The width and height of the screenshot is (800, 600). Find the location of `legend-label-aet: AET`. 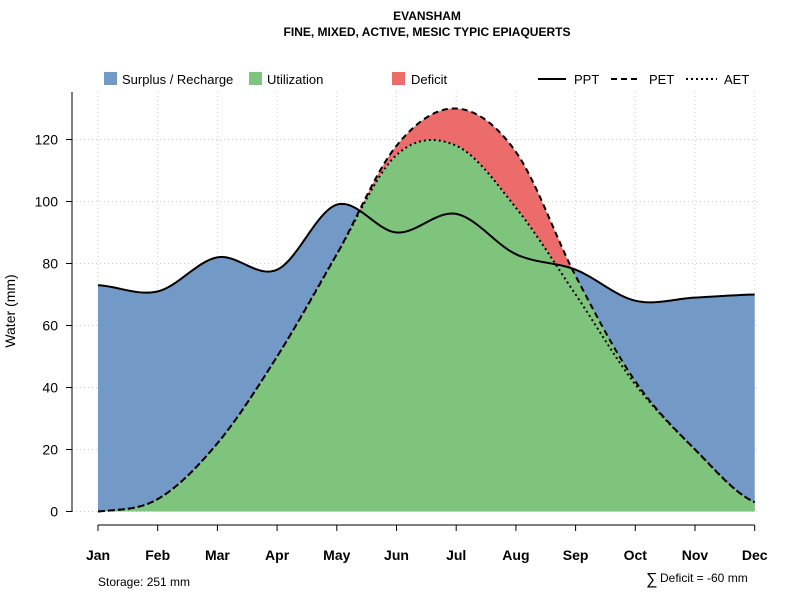

legend-label-aet: AET is located at coordinates (736, 79).